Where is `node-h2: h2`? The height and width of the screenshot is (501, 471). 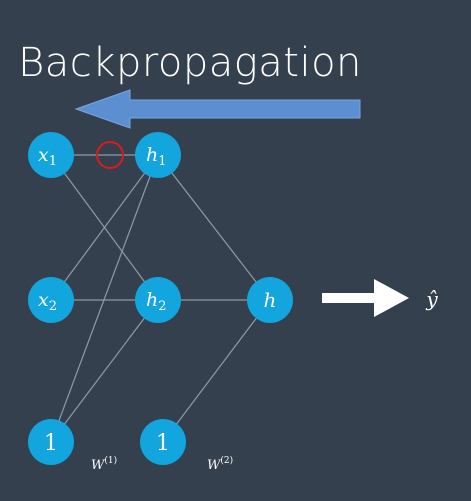 node-h2: h2 is located at coordinates (158, 300).